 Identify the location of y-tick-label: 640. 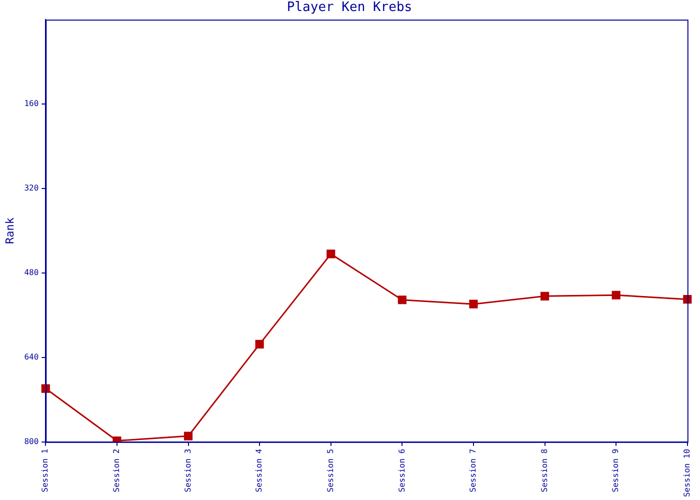
(31, 357).